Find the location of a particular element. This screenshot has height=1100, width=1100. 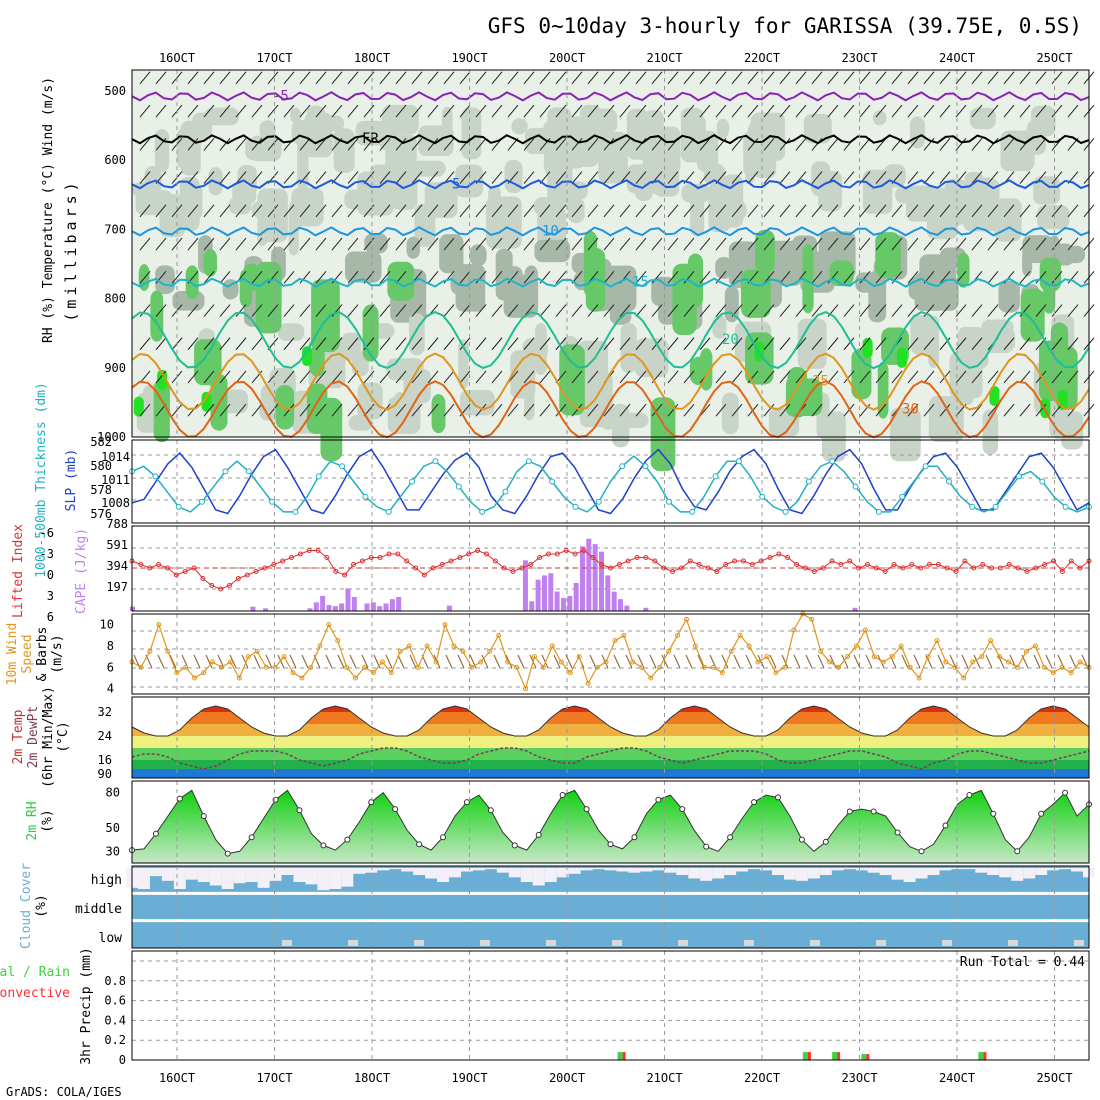

data-point is located at coordinates (715, 476).